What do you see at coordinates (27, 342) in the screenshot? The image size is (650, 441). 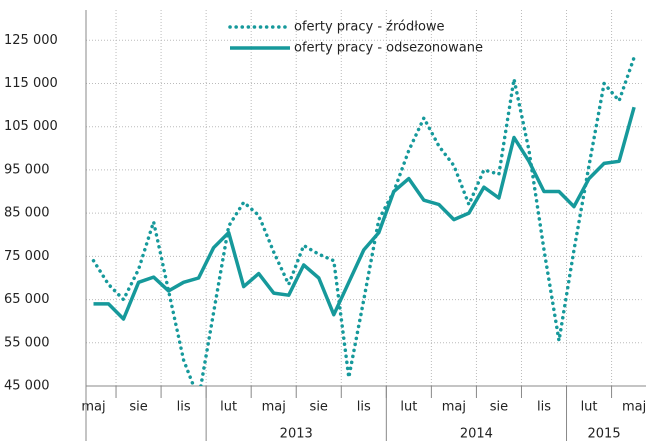 I see `y-tick-label: 55 000` at bounding box center [27, 342].